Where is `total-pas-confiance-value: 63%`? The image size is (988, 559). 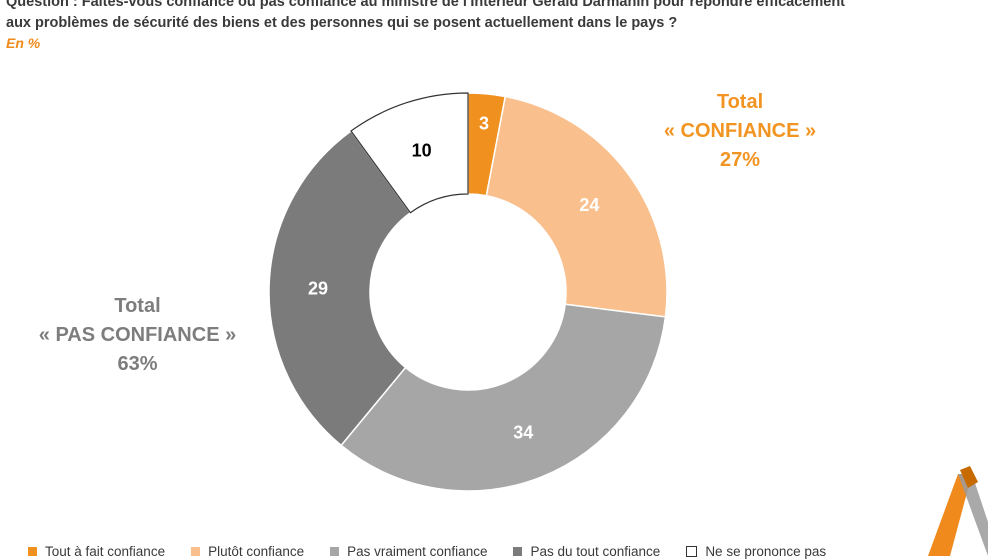 total-pas-confiance-value: 63% is located at coordinates (137, 364).